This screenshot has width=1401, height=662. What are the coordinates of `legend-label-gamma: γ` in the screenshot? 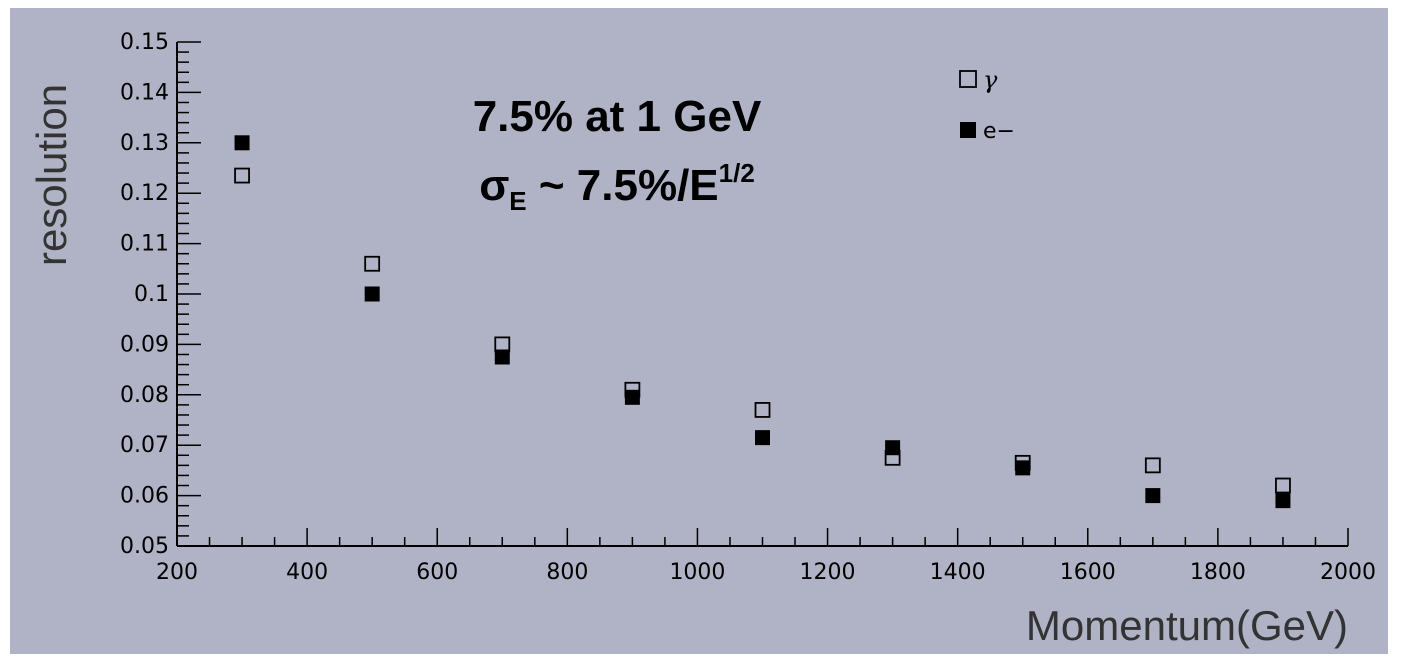 It's located at (990, 80).